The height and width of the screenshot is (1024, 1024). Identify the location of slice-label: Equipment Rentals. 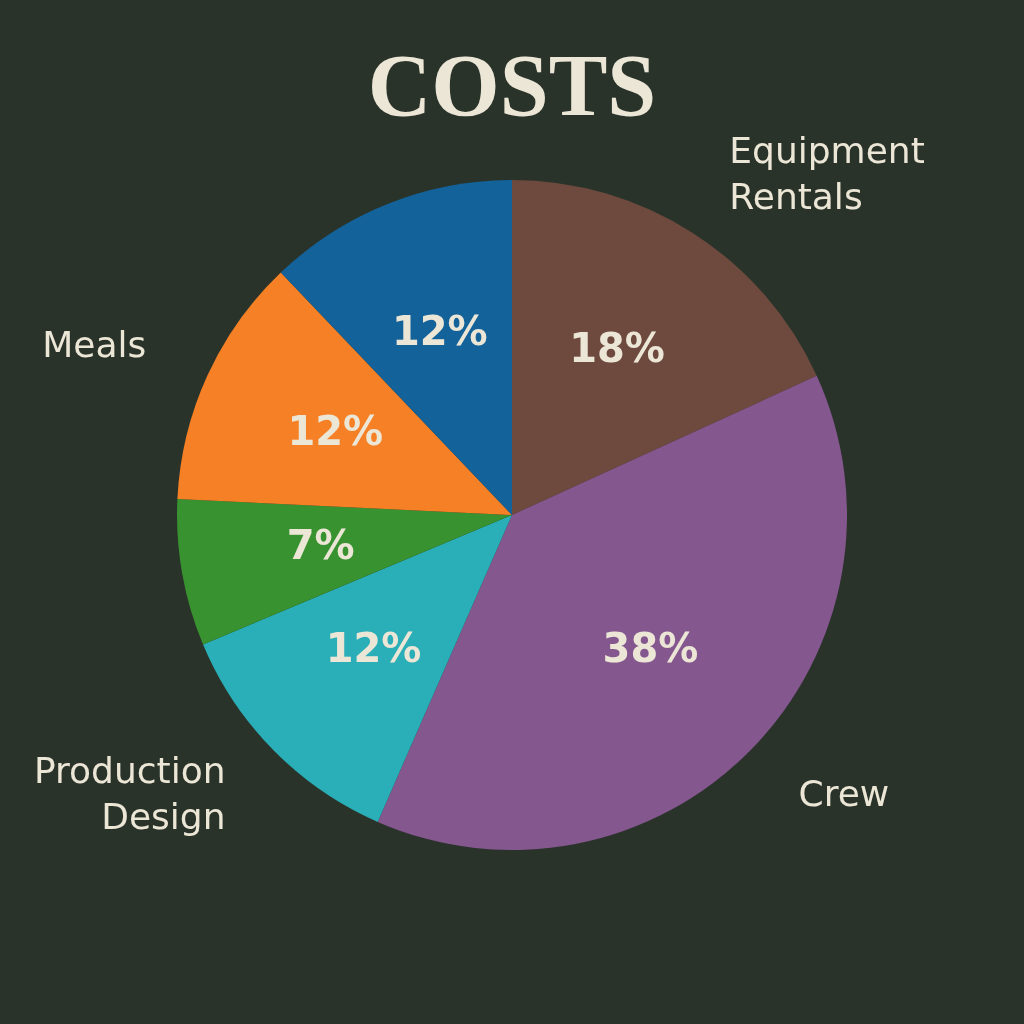
(827, 174).